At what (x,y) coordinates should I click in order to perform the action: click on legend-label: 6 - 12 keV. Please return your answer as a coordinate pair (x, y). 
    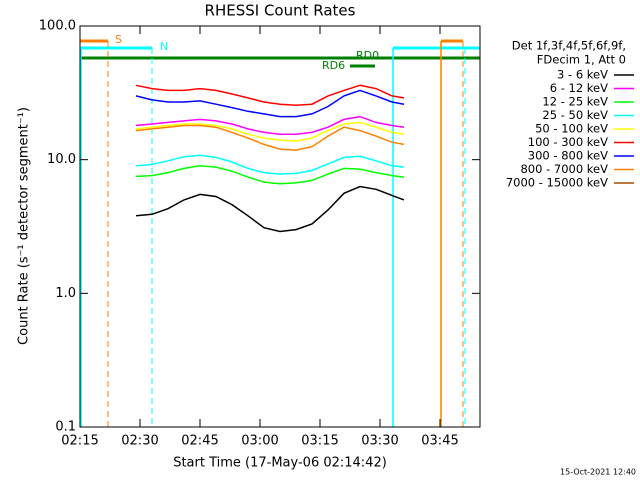
    Looking at the image, I should click on (579, 88).